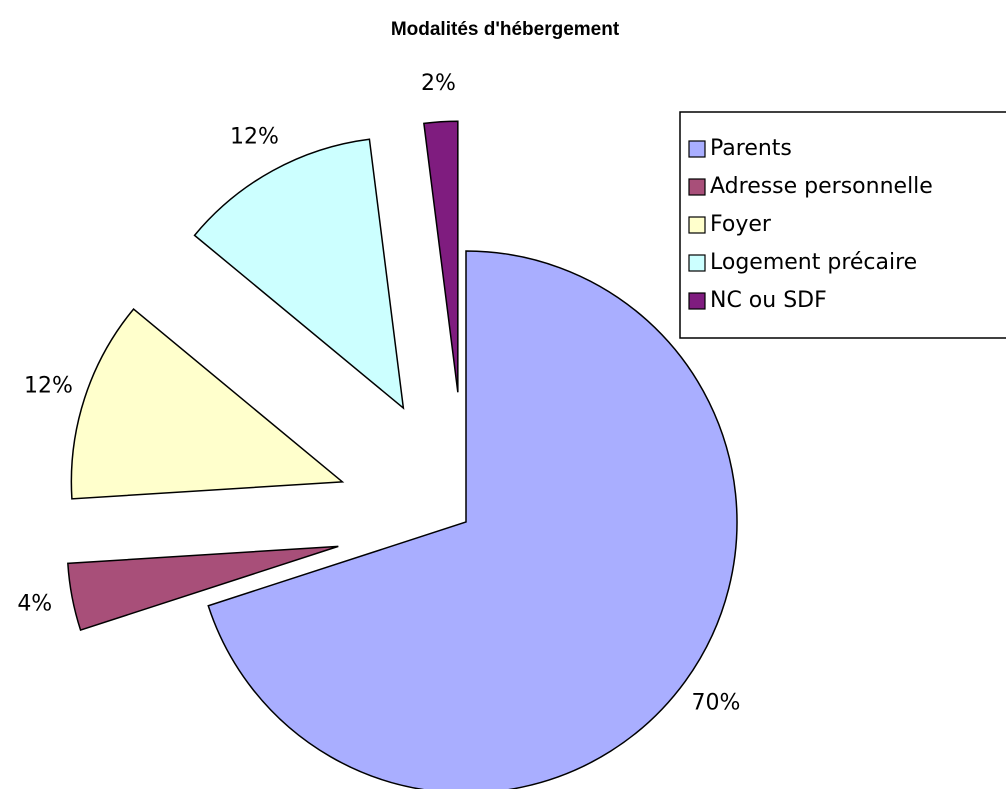 The height and width of the screenshot is (789, 1006). Describe the element at coordinates (751, 148) in the screenshot. I see `legend-label: Parents` at that location.